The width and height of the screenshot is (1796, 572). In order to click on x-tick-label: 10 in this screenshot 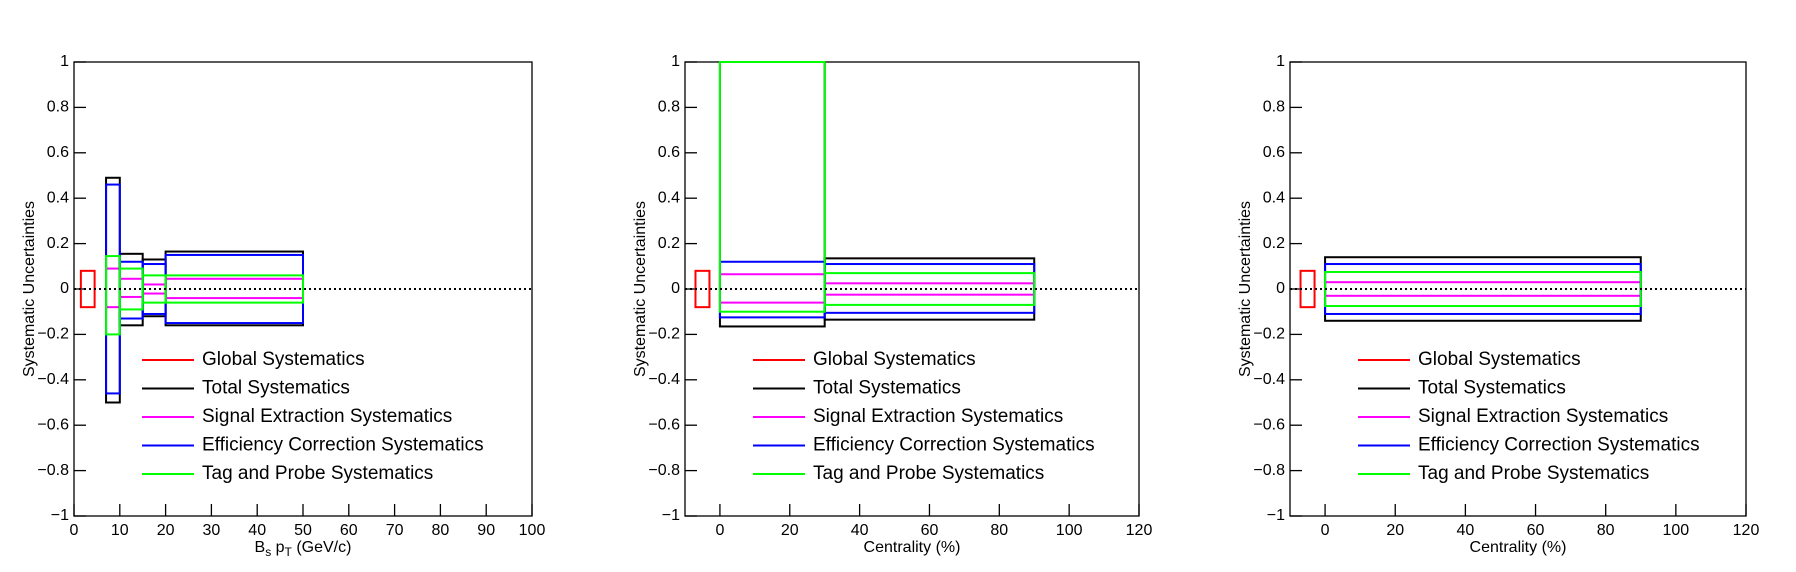, I will do `click(120, 530)`.